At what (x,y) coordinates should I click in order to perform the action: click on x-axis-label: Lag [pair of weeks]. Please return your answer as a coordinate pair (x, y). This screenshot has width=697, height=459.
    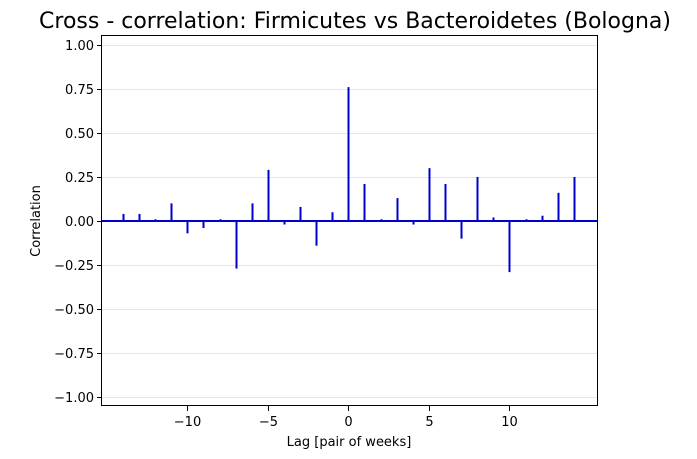
    Looking at the image, I should click on (349, 442).